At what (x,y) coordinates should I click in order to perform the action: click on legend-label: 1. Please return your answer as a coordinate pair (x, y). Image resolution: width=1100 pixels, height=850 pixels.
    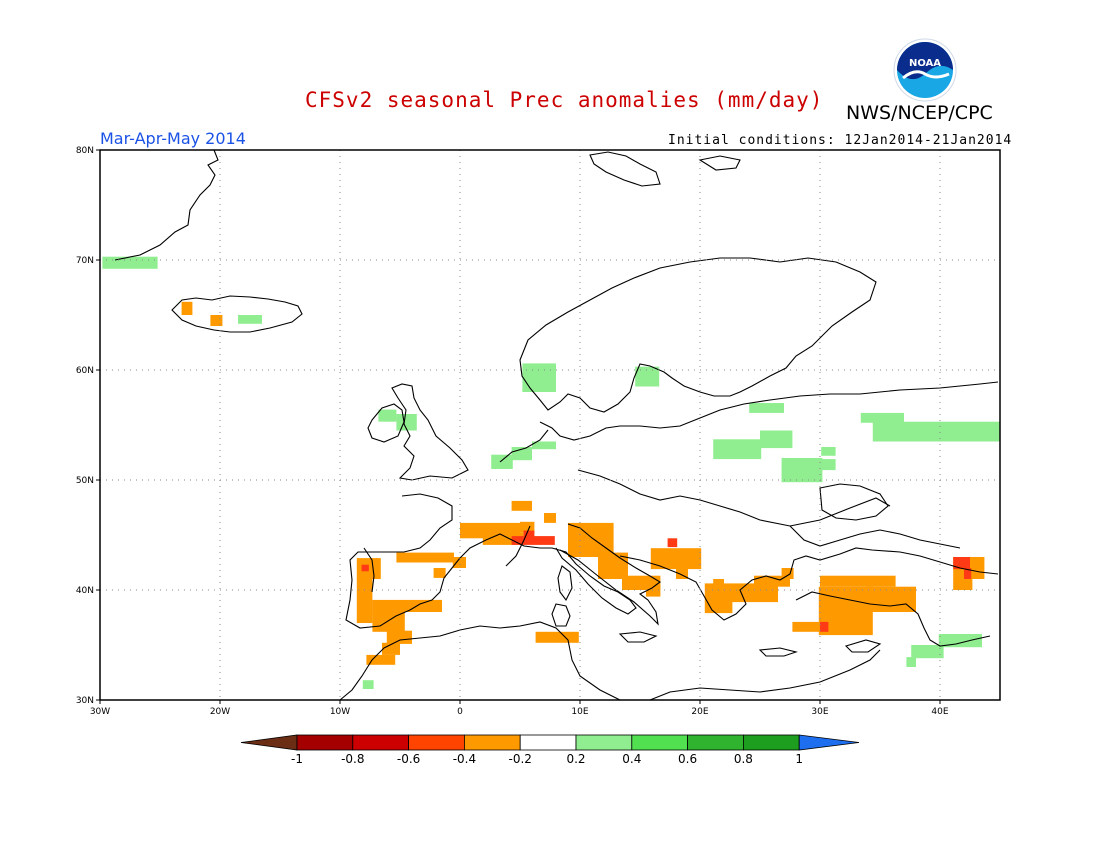
    Looking at the image, I should click on (799, 759).